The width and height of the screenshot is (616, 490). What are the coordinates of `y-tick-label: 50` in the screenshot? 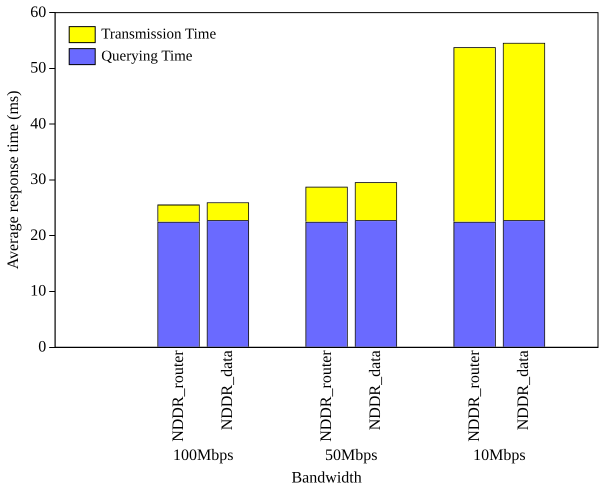 It's located at (38, 68).